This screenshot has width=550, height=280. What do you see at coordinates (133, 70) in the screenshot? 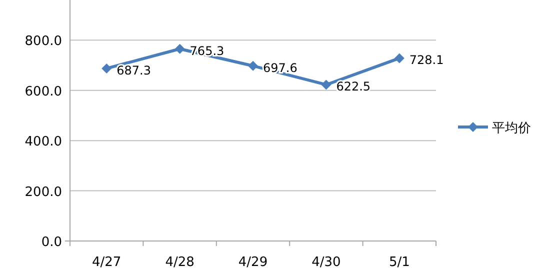
I see `data-label: 687.3` at bounding box center [133, 70].